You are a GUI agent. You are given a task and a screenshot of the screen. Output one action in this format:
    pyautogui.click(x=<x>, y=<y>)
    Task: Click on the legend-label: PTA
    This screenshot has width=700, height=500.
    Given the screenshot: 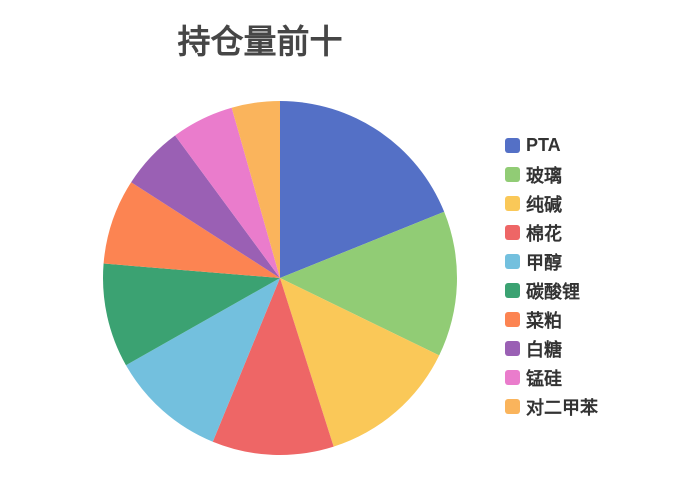 What is the action you would take?
    pyautogui.click(x=543, y=145)
    